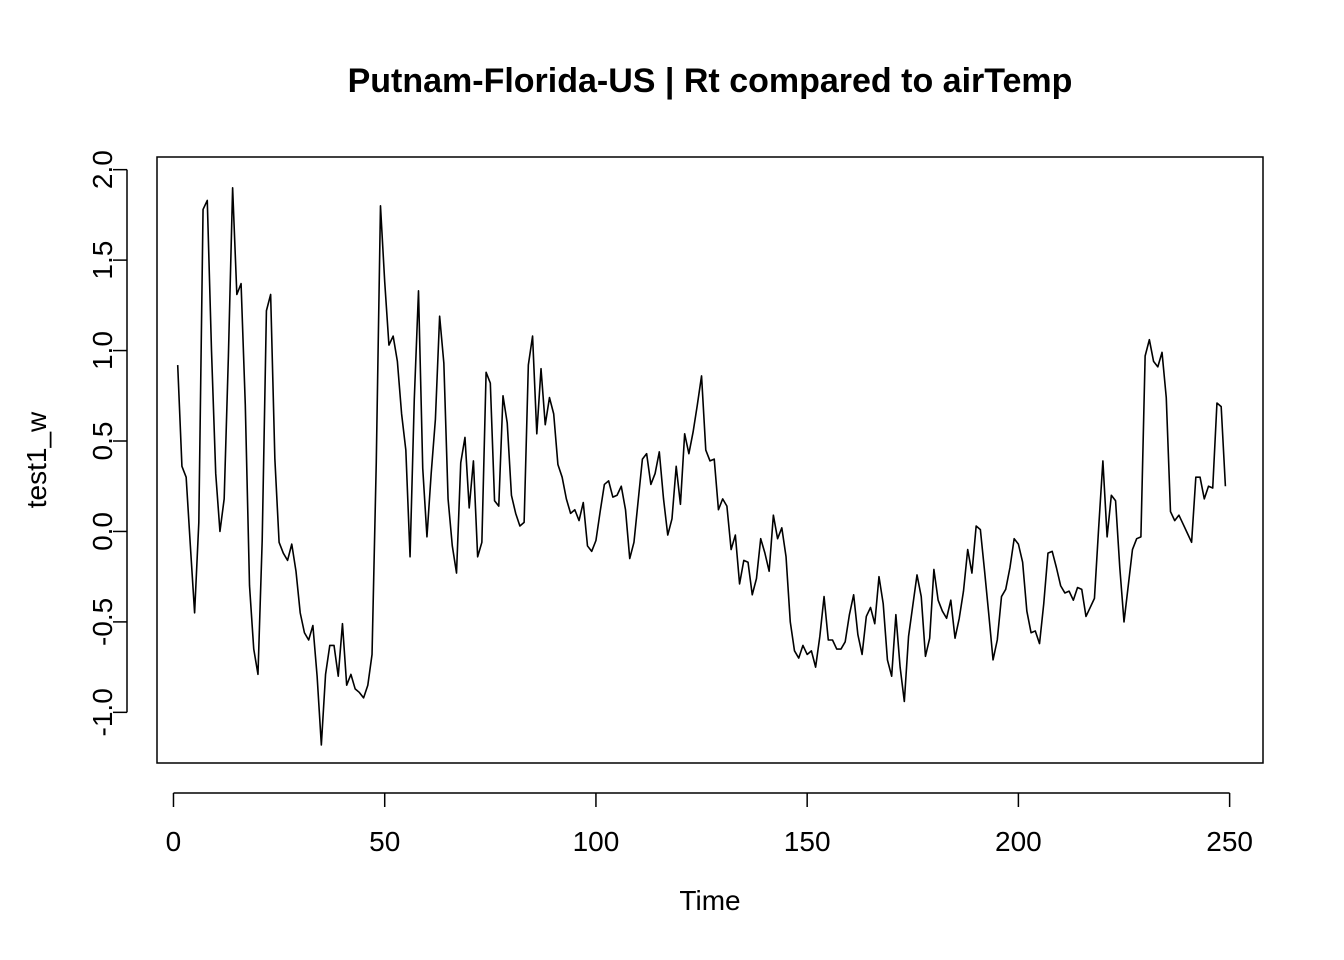 The width and height of the screenshot is (1344, 960). I want to click on x-tick-label: 0, so click(174, 841).